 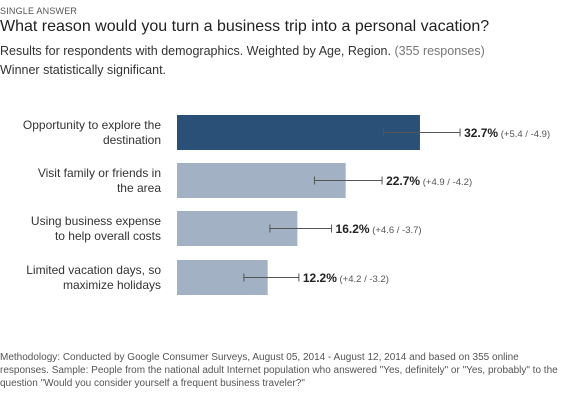 What do you see at coordinates (99, 172) in the screenshot?
I see `category-label-line: Visit family or friends in` at bounding box center [99, 172].